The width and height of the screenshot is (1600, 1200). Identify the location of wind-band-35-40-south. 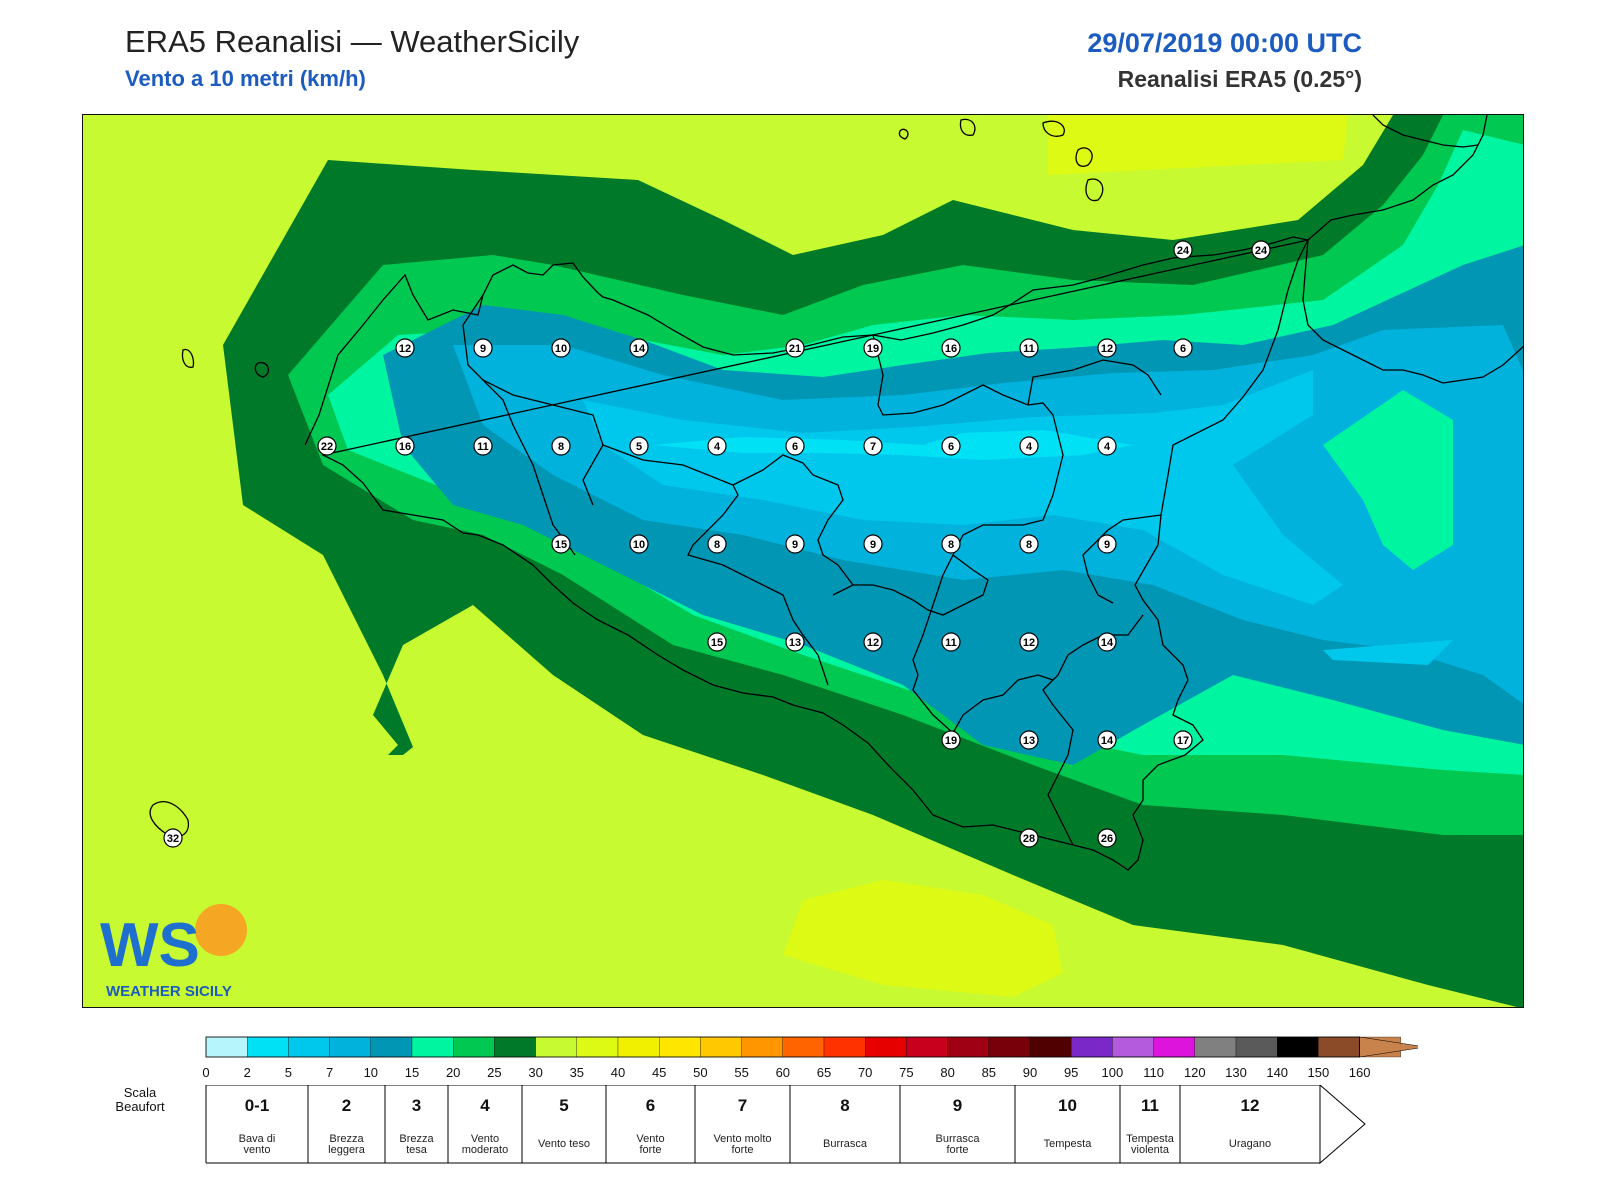
(923, 938).